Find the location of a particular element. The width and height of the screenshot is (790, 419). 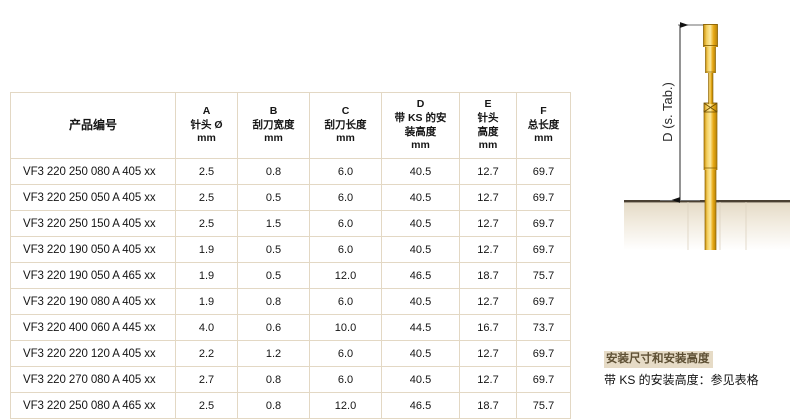

column-header-f-unit: mm is located at coordinates (543, 138).